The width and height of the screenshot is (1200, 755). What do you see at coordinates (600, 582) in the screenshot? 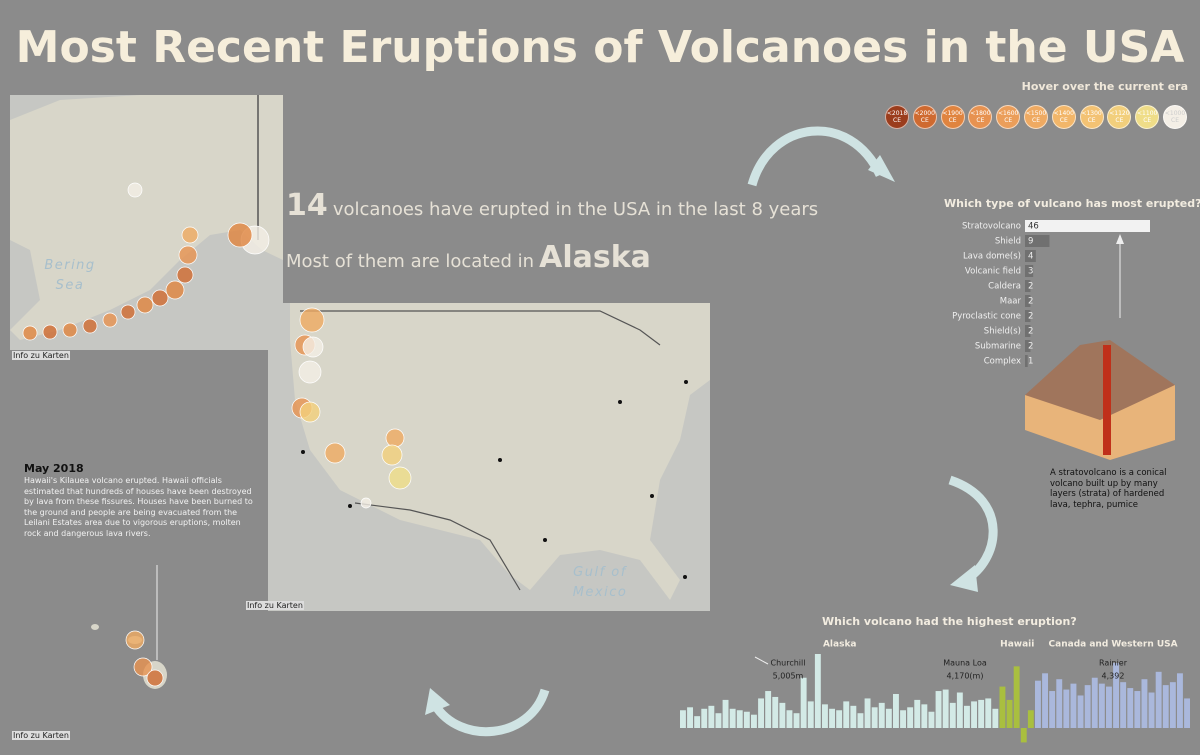
I see `sea-label: Gulf of Mexico` at bounding box center [600, 582].